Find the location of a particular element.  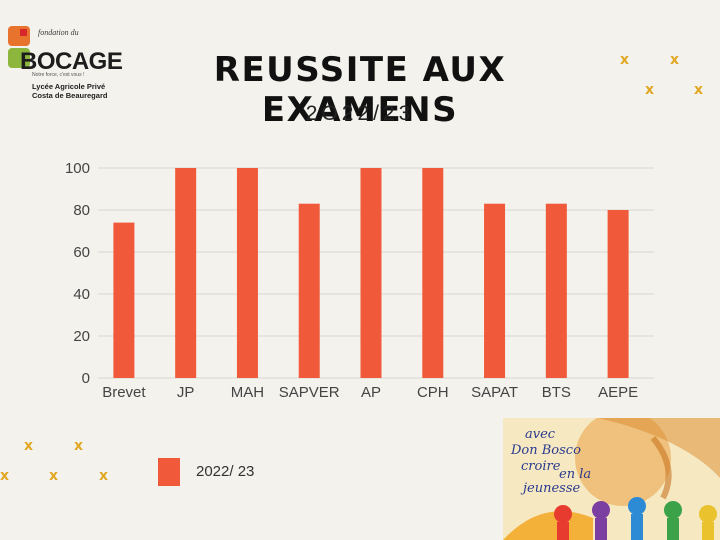

bar-sapver is located at coordinates (309, 290).